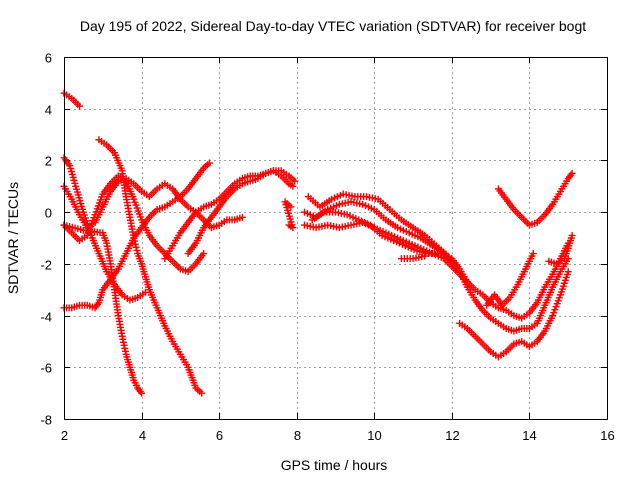  I want to click on x-tick-label: 16, so click(607, 435).